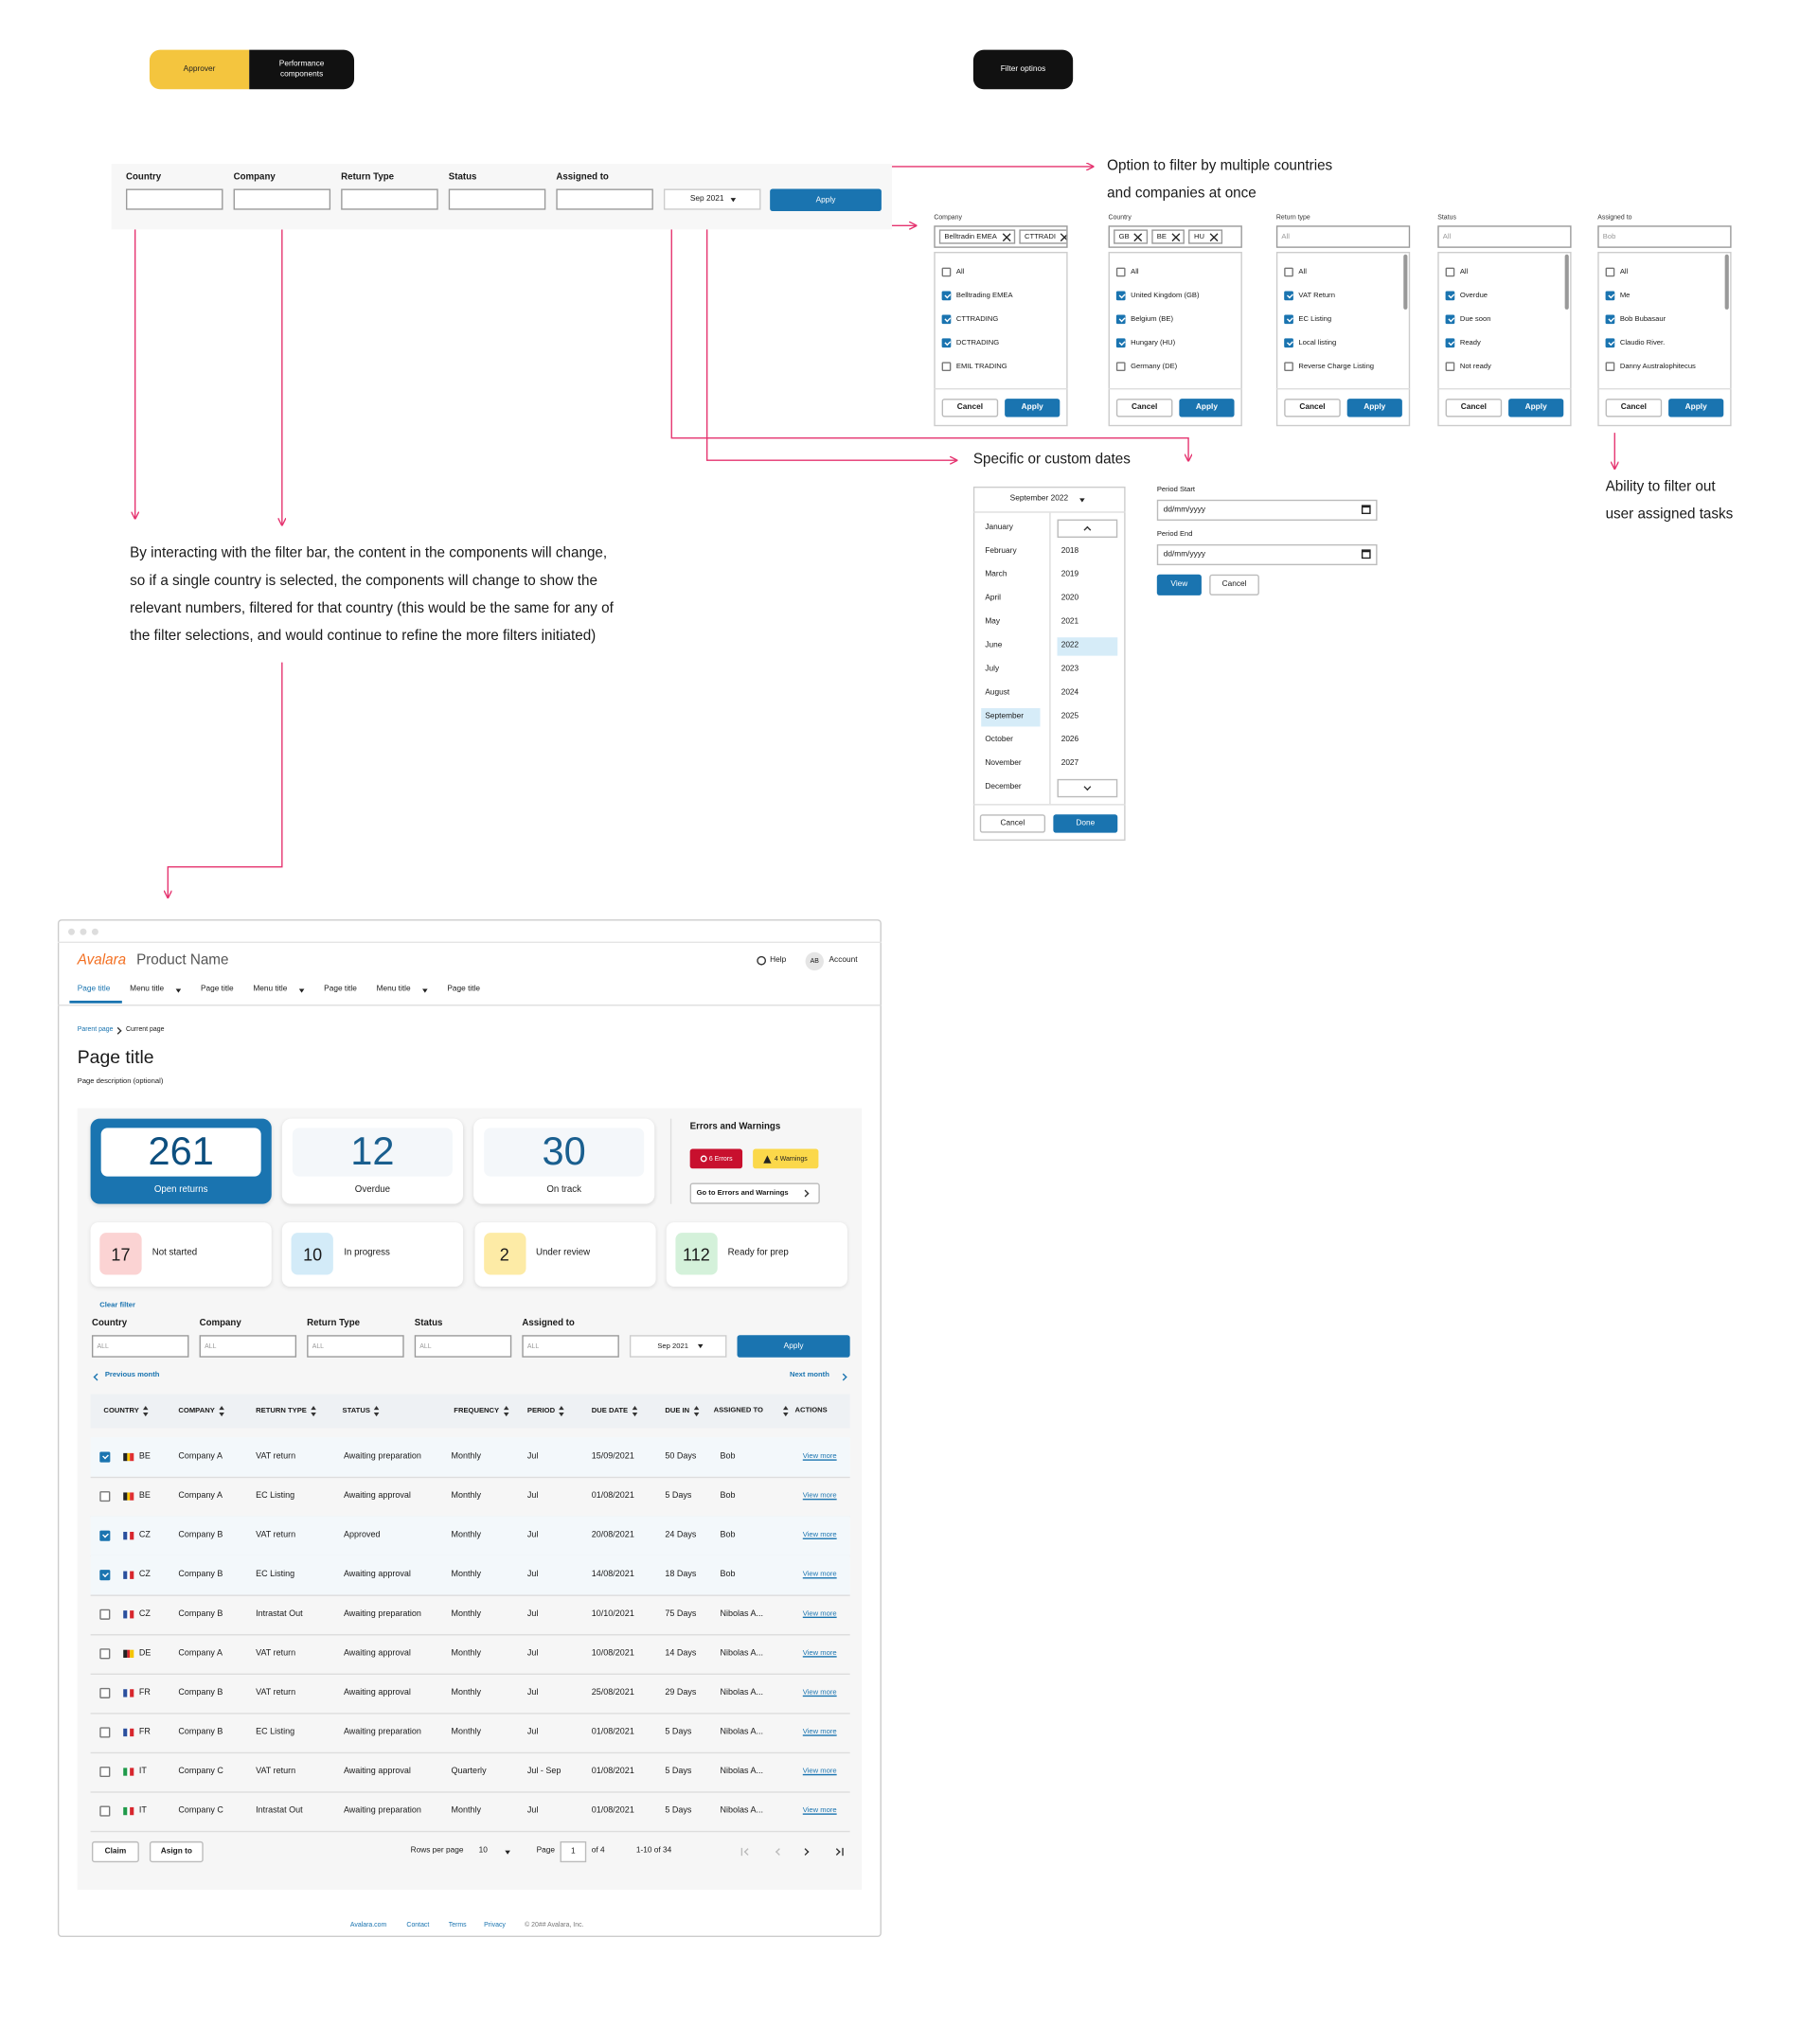  What do you see at coordinates (126, 1411) in the screenshot?
I see `column-header: COUNTRY` at bounding box center [126, 1411].